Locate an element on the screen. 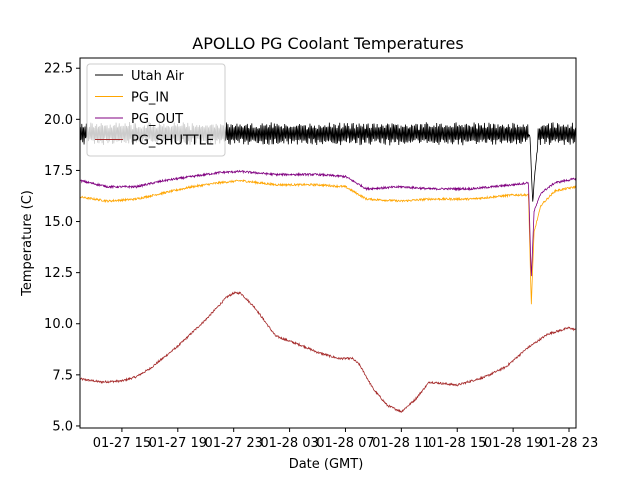  y-tick-label: 15.0 is located at coordinates (58, 222).